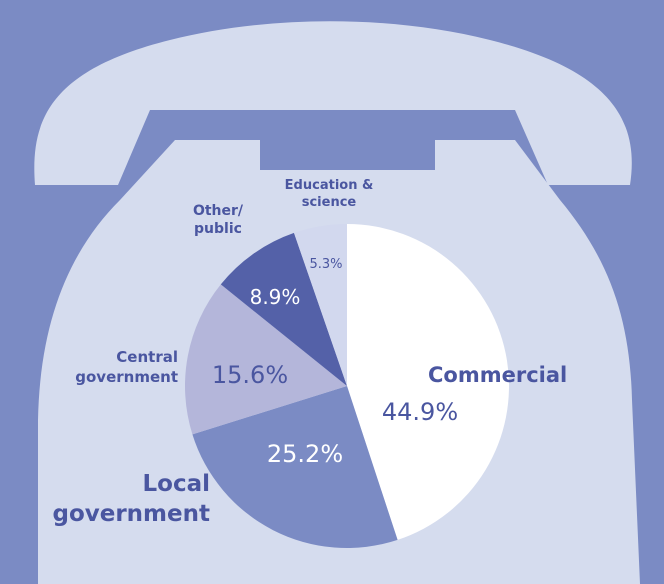  Describe the element at coordinates (275, 297) in the screenshot. I see `value-label: 8.9%` at that location.